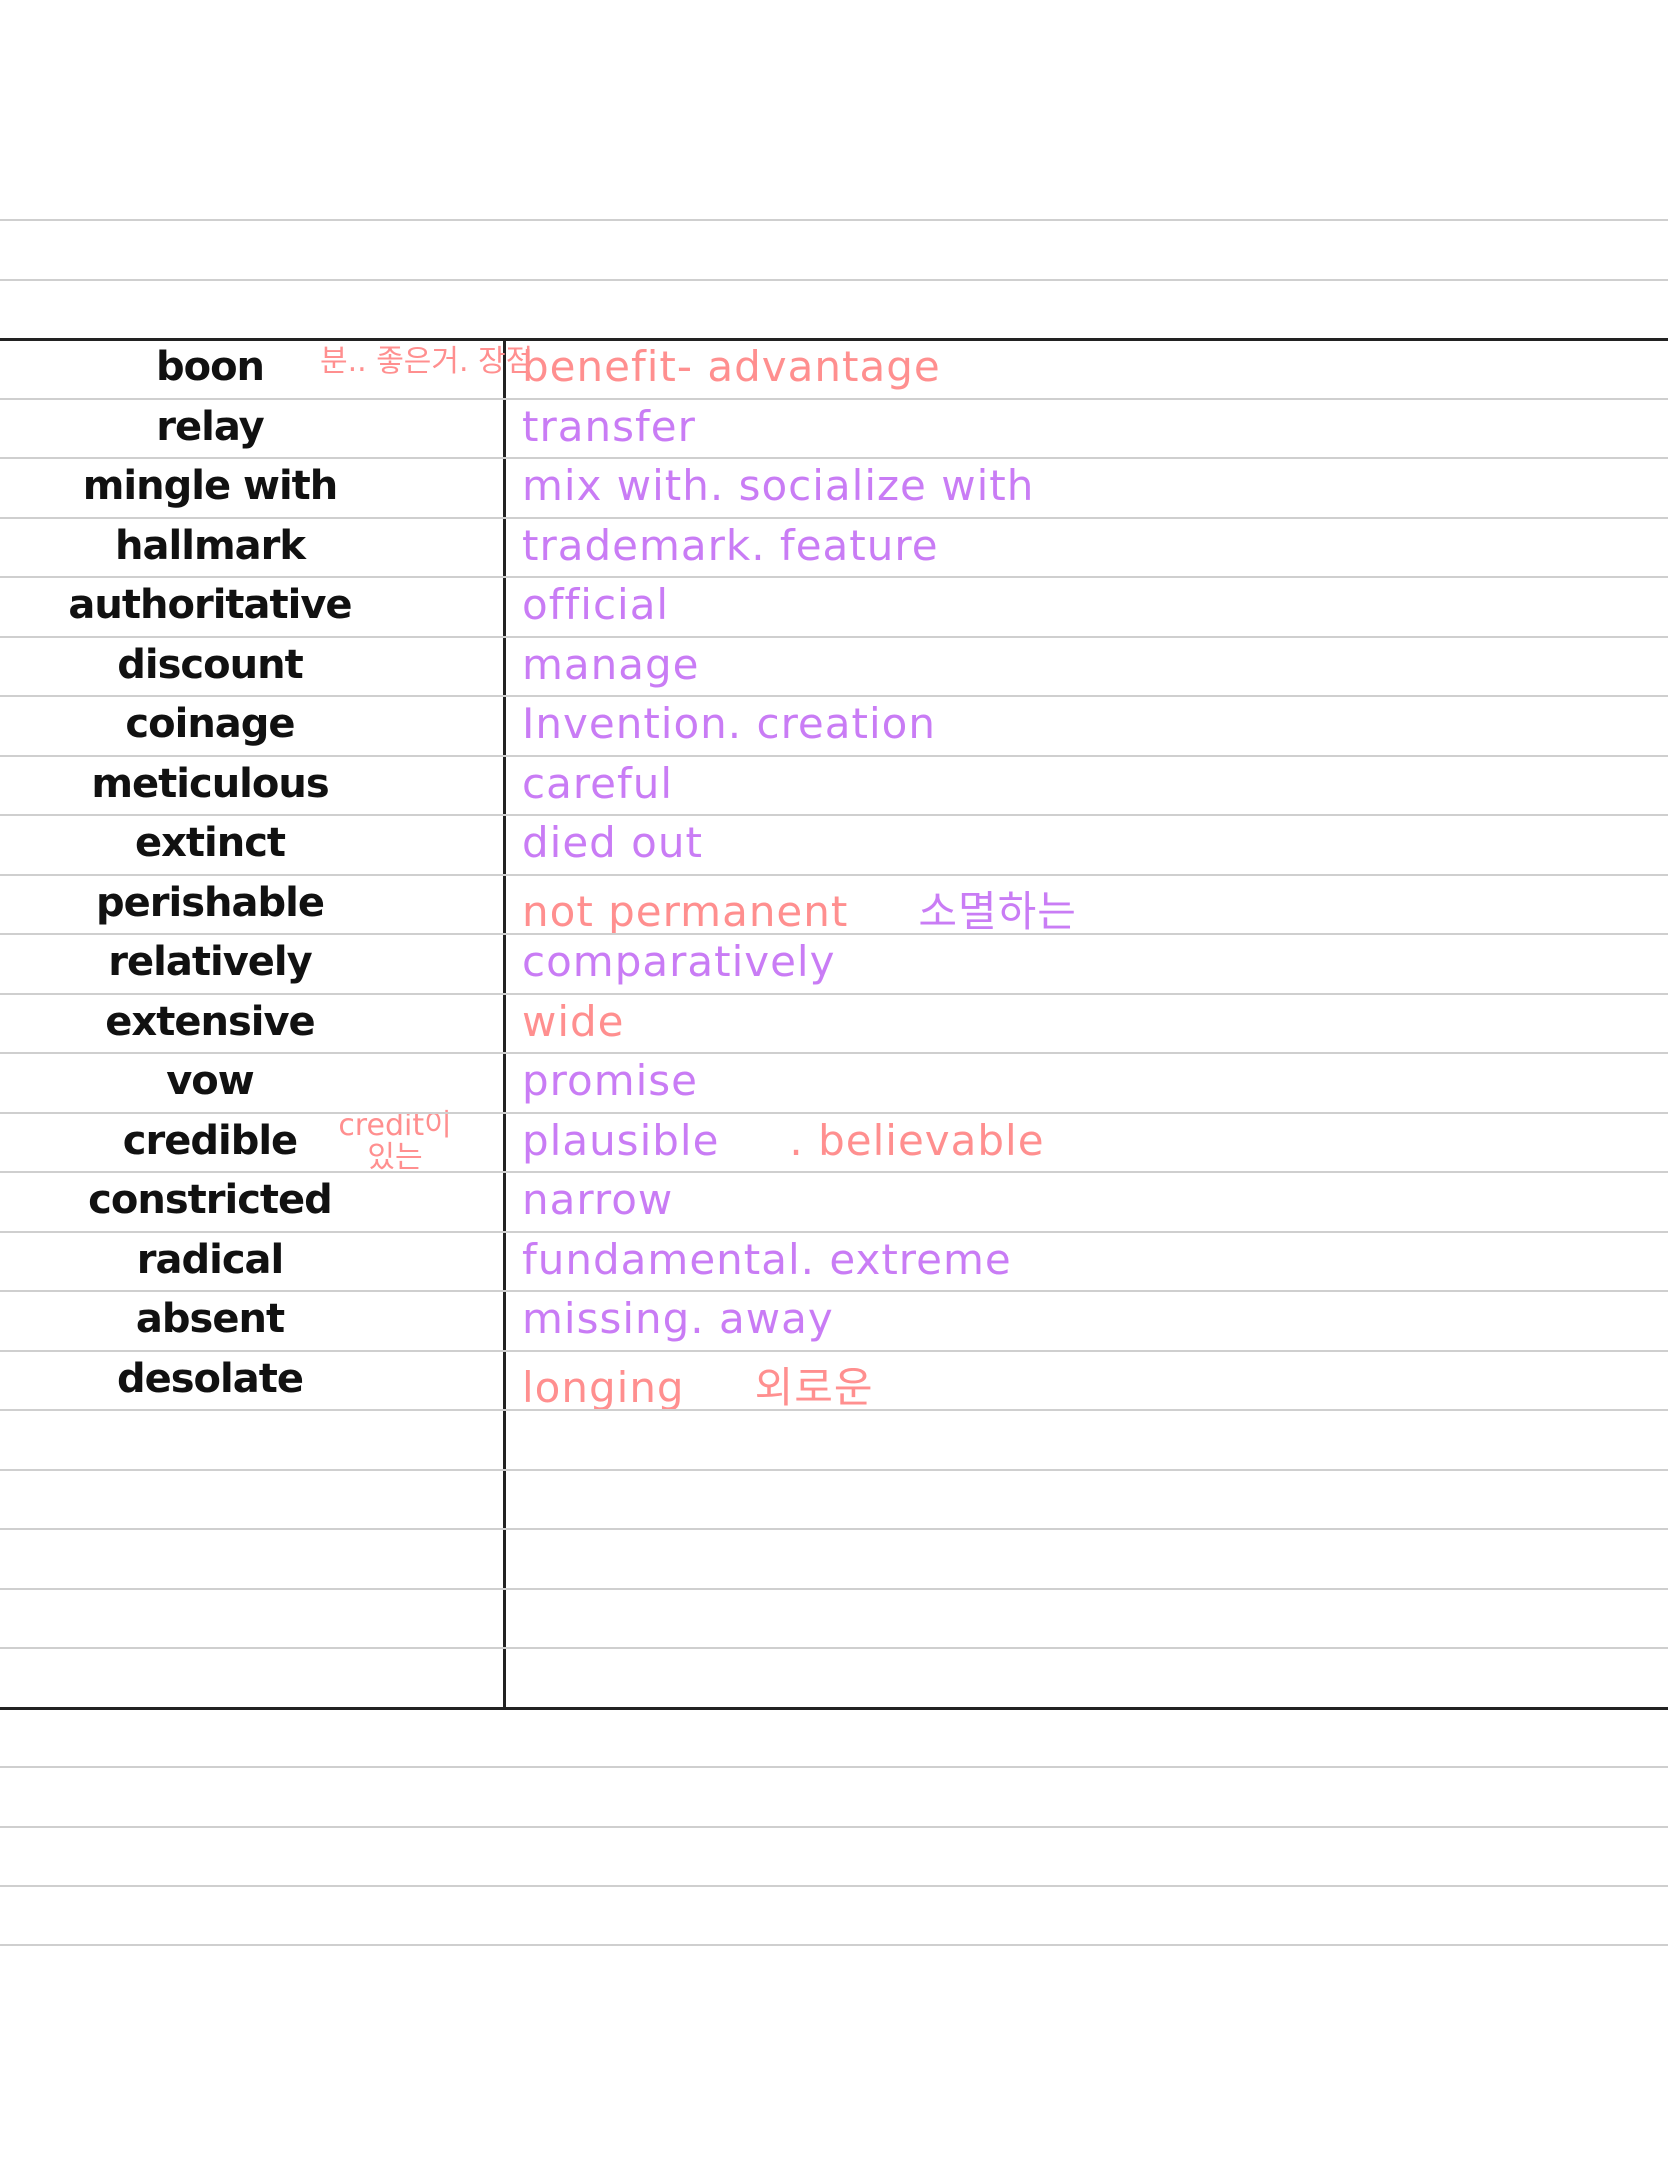 Image resolution: width=1668 pixels, height=2157 pixels. Describe the element at coordinates (210, 724) in the screenshot. I see `vocab-word: coinage` at that location.